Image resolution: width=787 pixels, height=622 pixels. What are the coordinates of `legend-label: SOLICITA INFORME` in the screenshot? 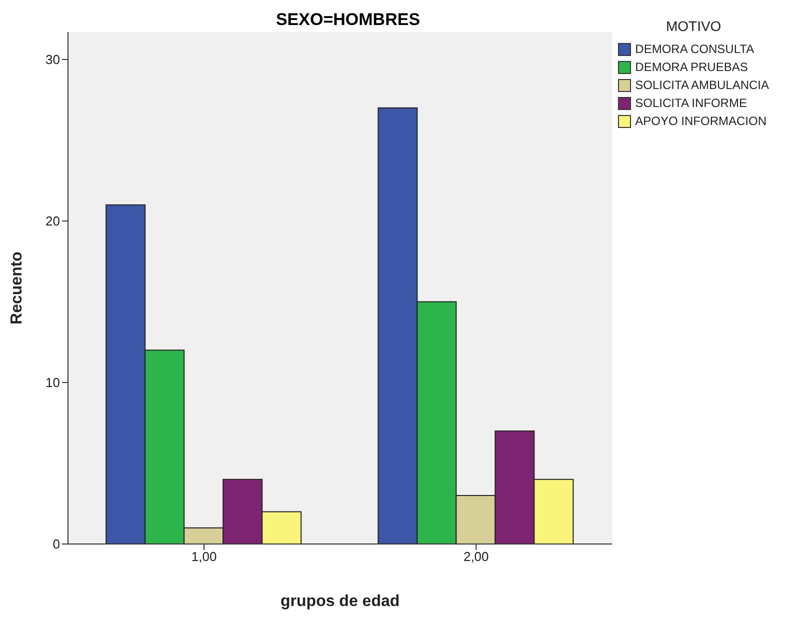 It's located at (691, 103).